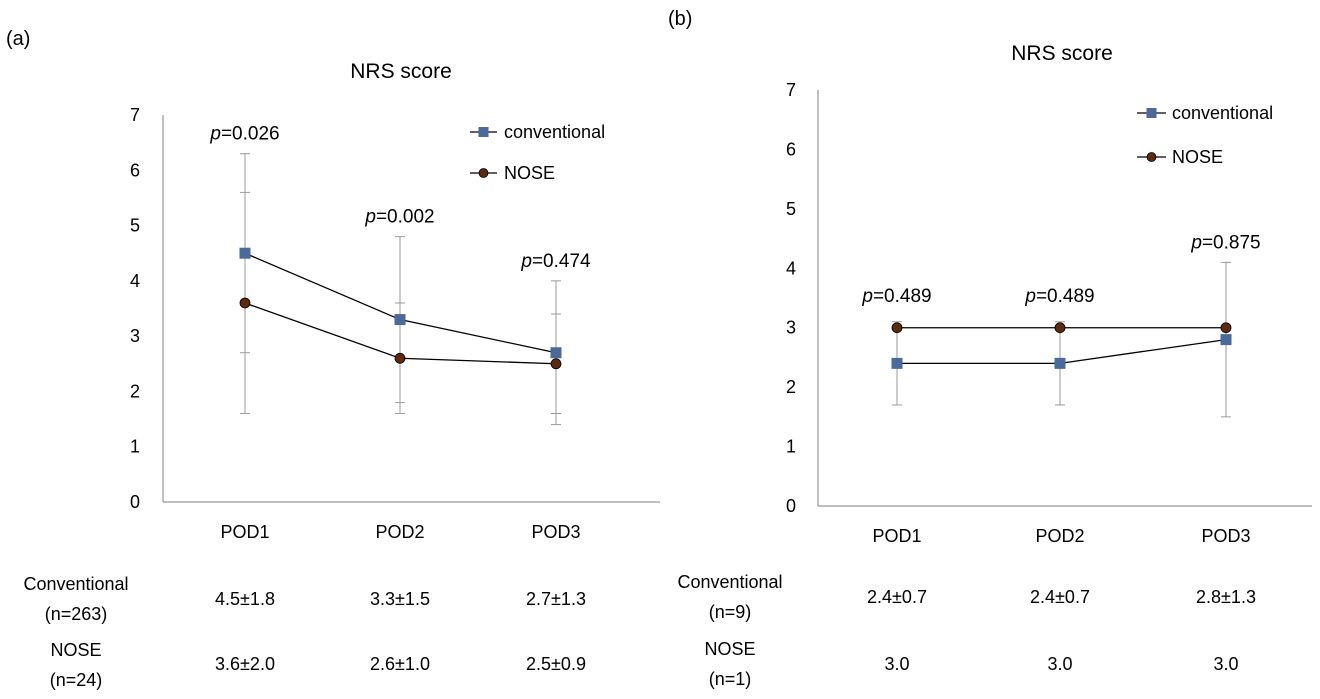 This screenshot has width=1320, height=699. I want to click on p-value-annotation: p=0.474, so click(555, 261).